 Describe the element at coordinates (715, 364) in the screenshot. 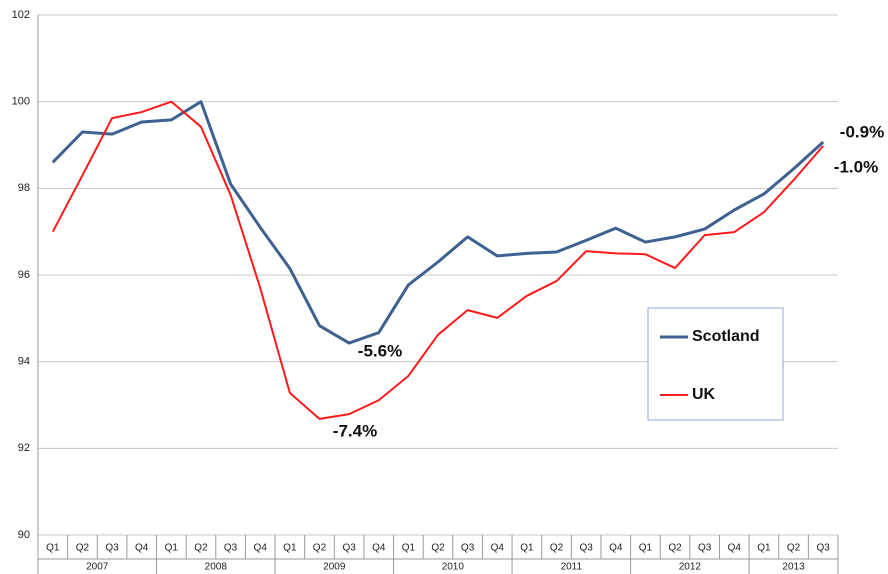

I see `legend-box` at that location.